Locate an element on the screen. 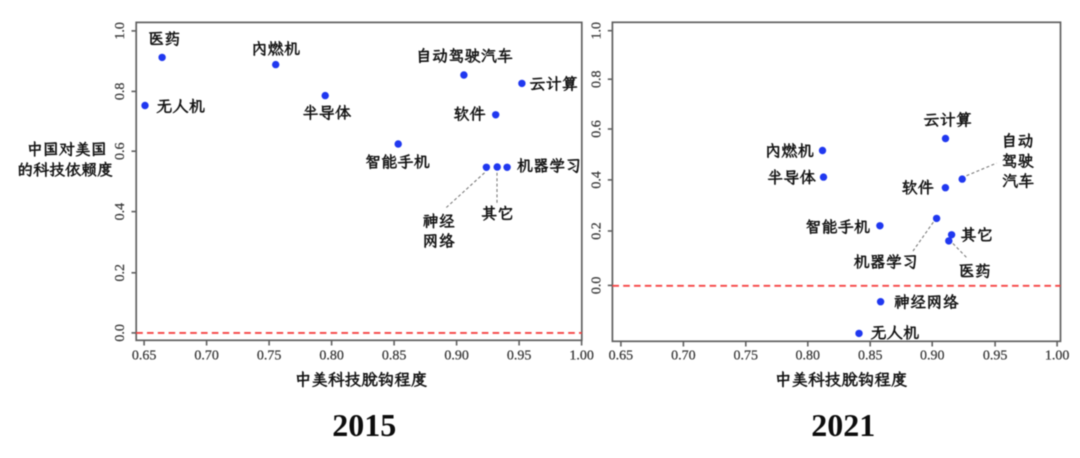  svg-text: 2015 is located at coordinates (364, 425).